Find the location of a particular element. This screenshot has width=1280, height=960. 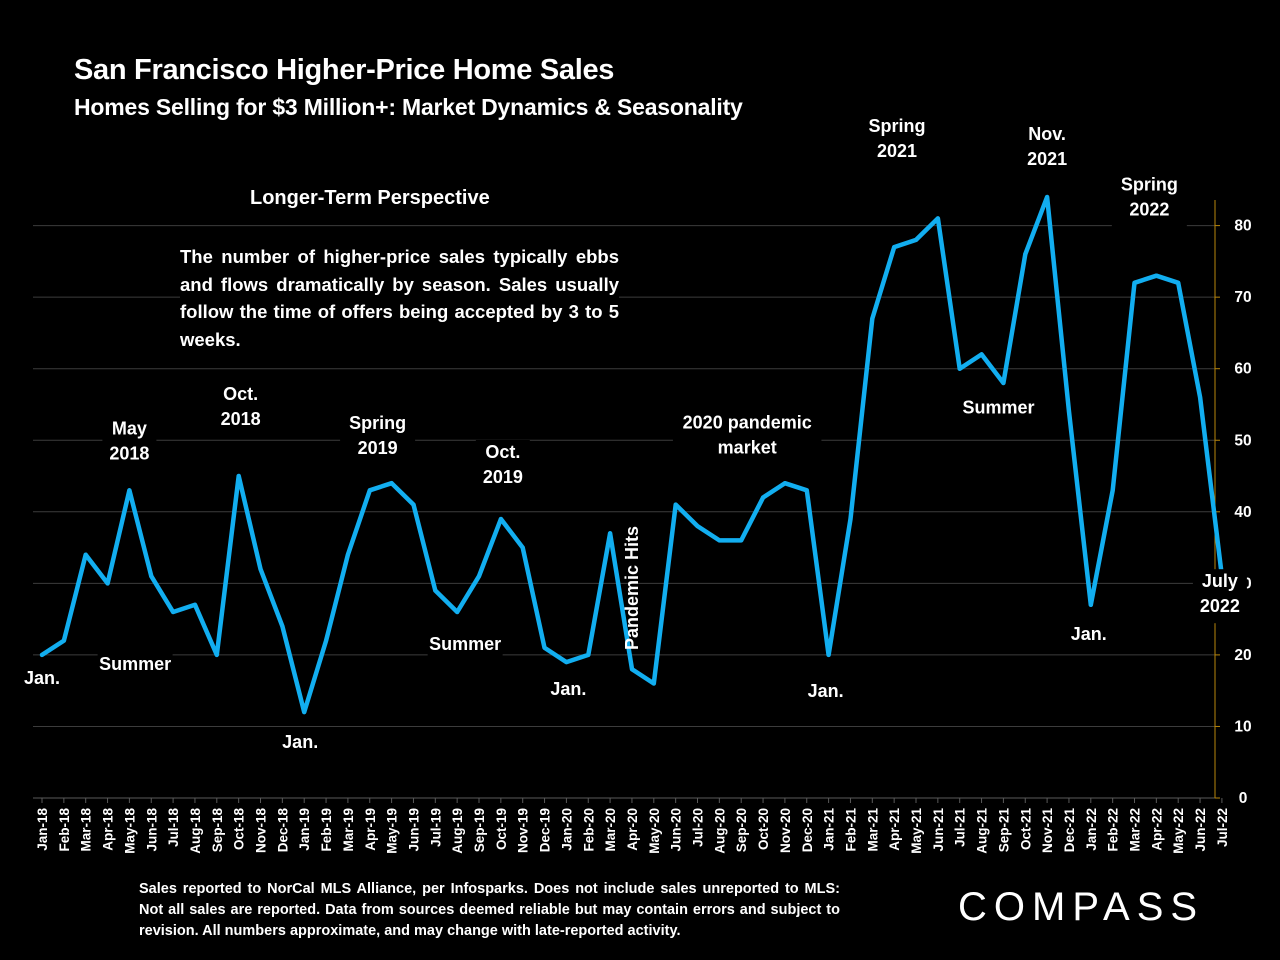

y-tick-label: 10 is located at coordinates (1242, 726).